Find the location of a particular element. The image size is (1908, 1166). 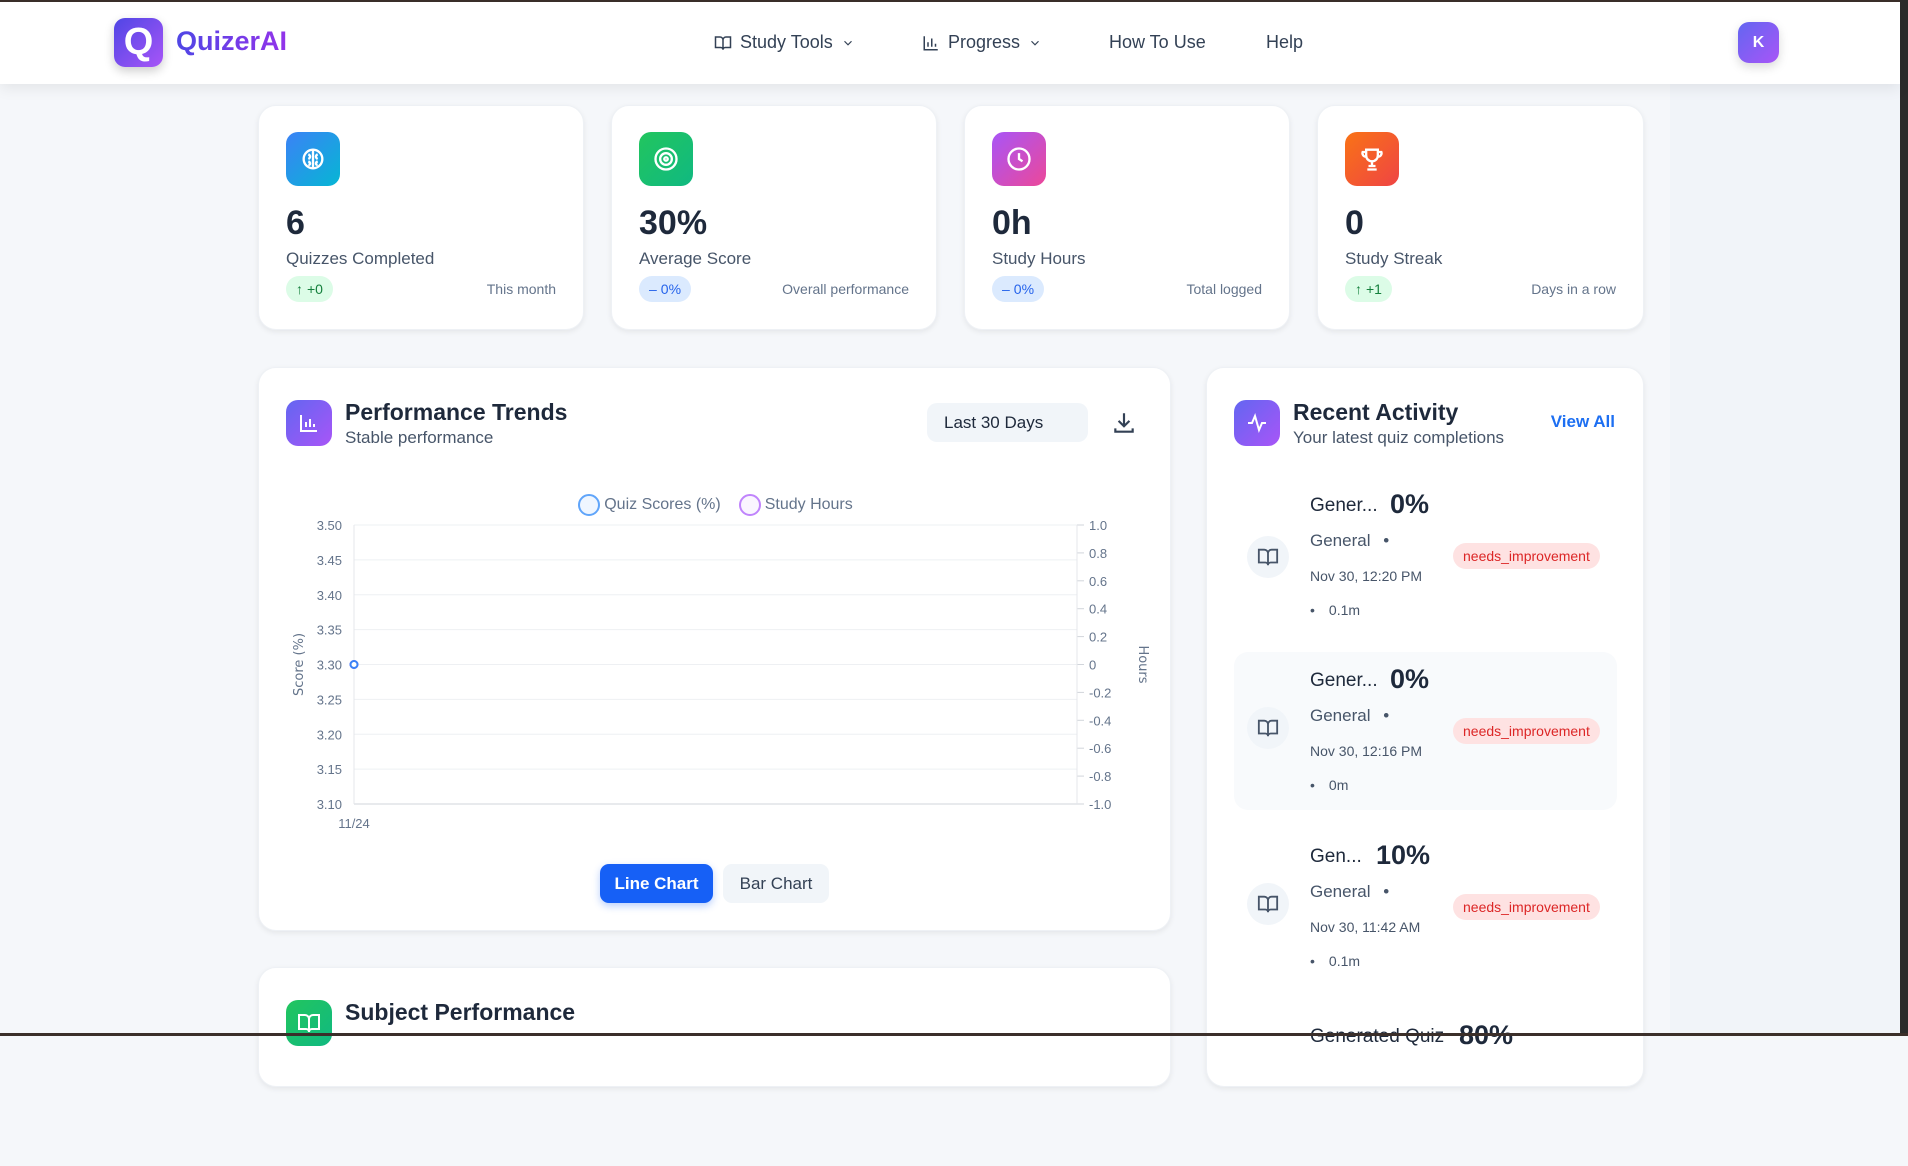

stat-value: 6 is located at coordinates (295, 223).